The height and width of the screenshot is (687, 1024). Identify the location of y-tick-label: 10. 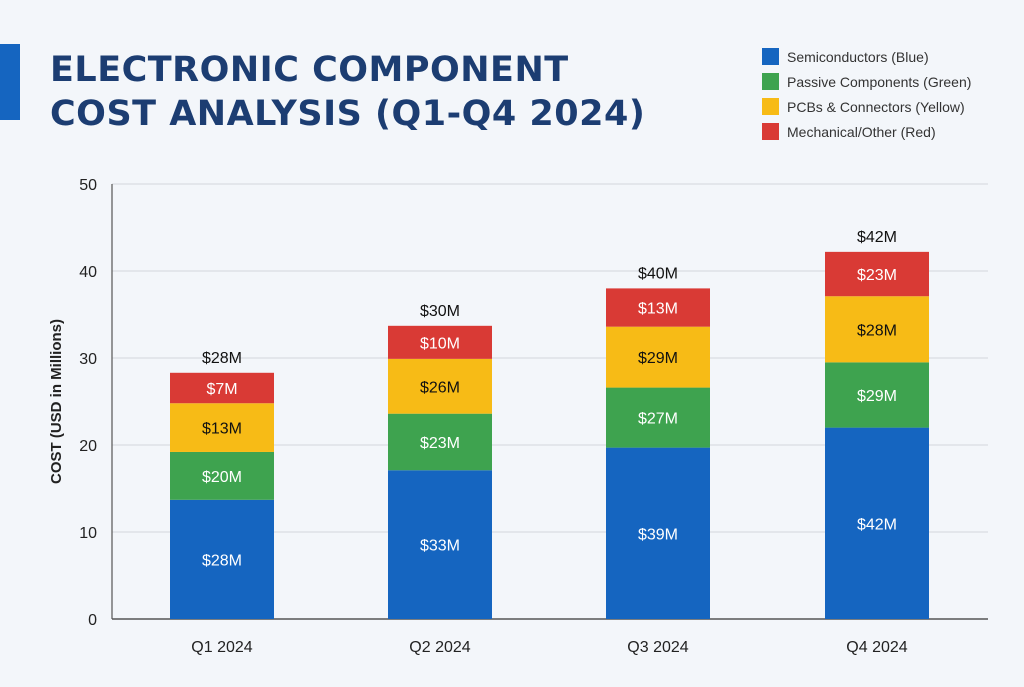
(88, 533).